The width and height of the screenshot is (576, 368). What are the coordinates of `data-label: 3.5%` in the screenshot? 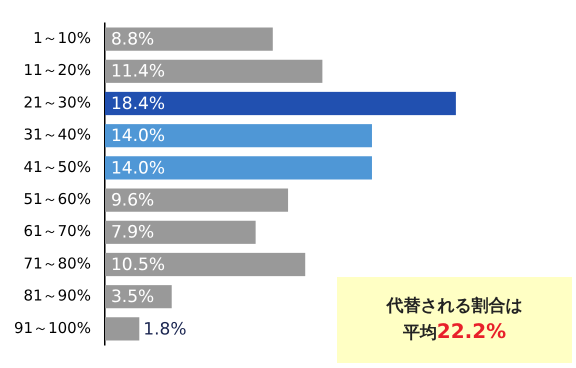 It's located at (132, 297).